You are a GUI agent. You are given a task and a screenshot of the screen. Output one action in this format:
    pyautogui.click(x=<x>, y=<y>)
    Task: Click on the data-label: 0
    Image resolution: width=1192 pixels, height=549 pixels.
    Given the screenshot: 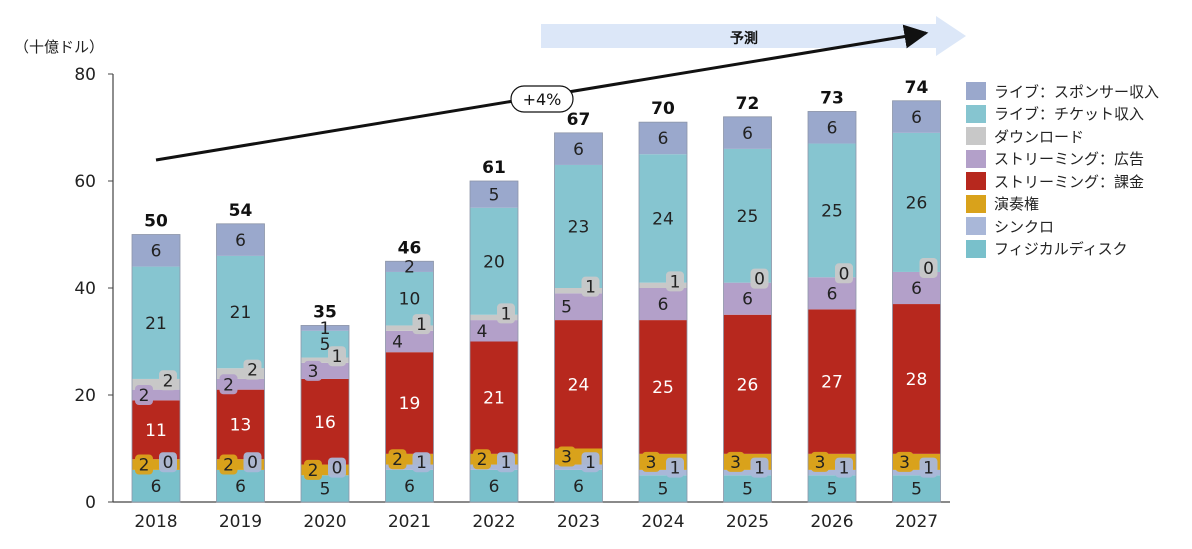 What is the action you would take?
    pyautogui.click(x=337, y=469)
    